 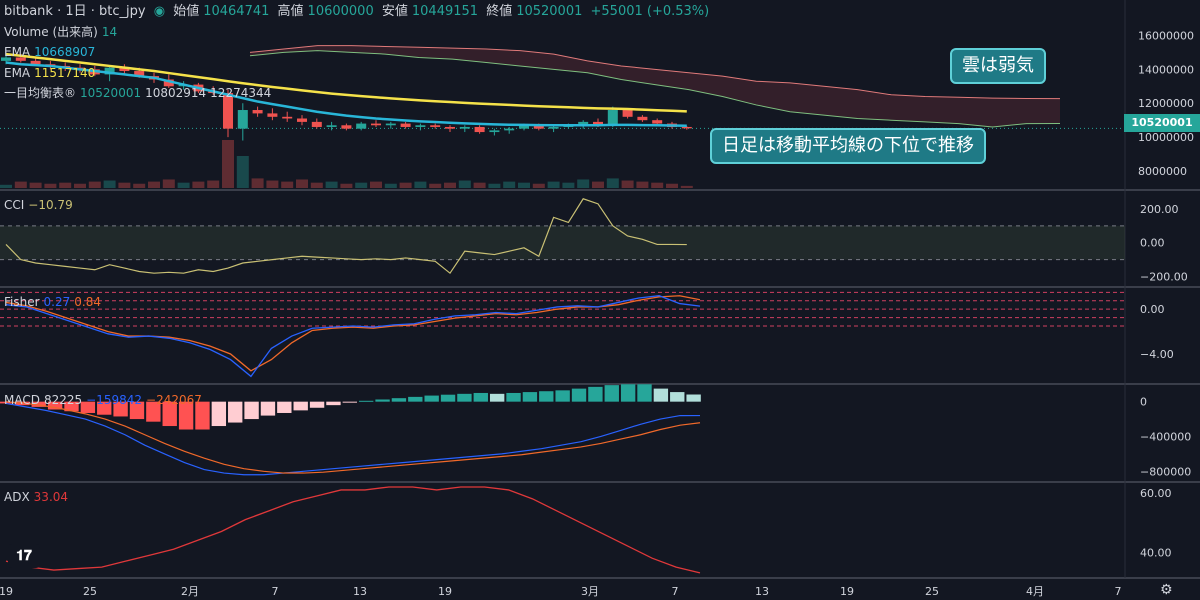 What do you see at coordinates (1165, 471) in the screenshot?
I see `macd-tick-label: −800000` at bounding box center [1165, 471].